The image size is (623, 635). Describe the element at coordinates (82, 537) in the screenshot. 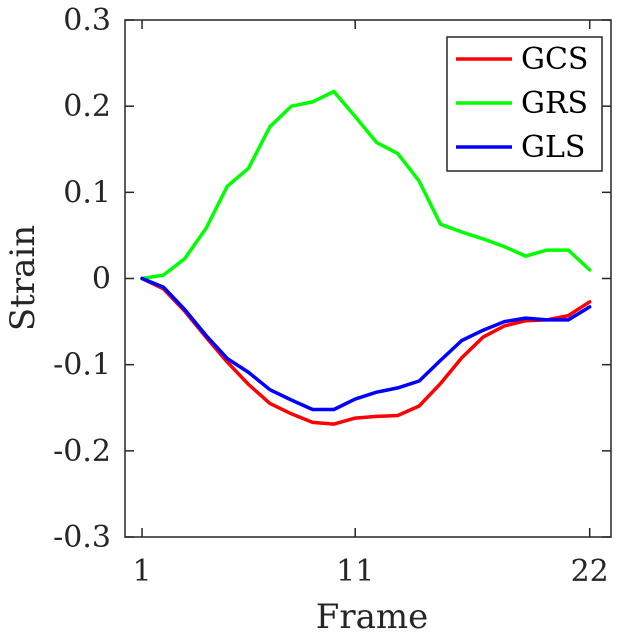

I see `y-tick-label: -0.3` at that location.